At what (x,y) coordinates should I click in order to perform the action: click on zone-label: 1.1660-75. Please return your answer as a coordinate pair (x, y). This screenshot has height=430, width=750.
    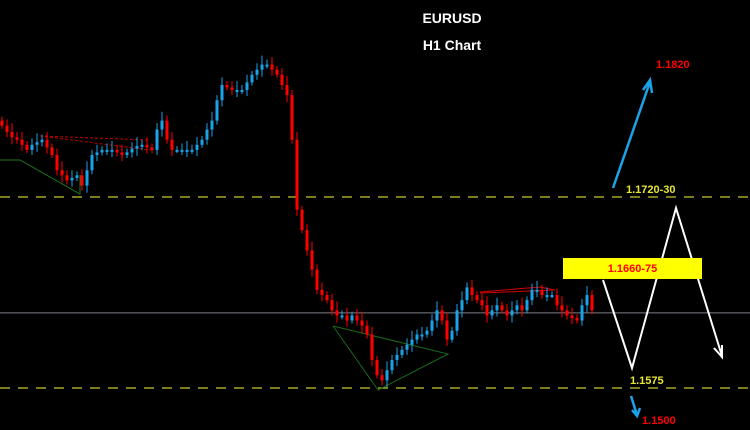
    Looking at the image, I should click on (632, 268).